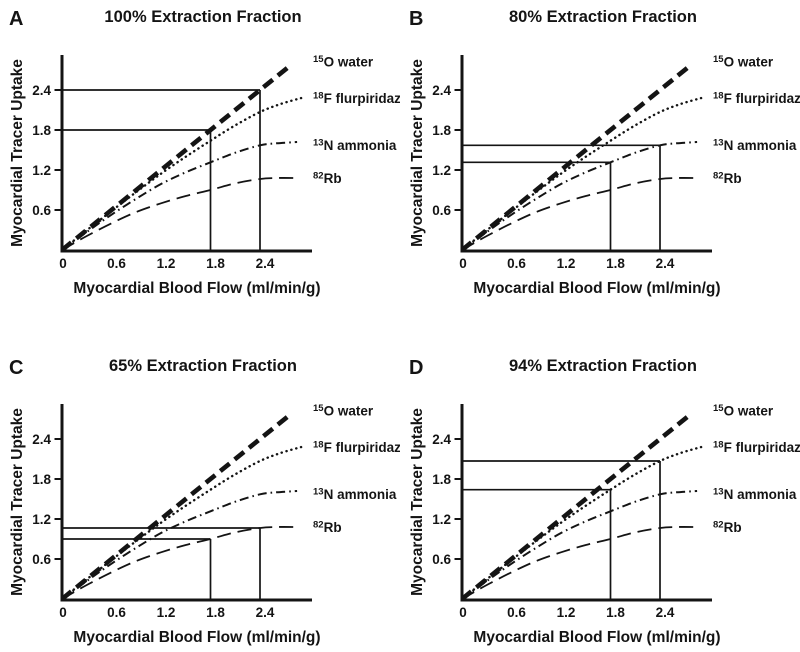 The height and width of the screenshot is (652, 800). What do you see at coordinates (603, 366) in the screenshot?
I see `panel-title: 94% Extraction Fraction` at bounding box center [603, 366].